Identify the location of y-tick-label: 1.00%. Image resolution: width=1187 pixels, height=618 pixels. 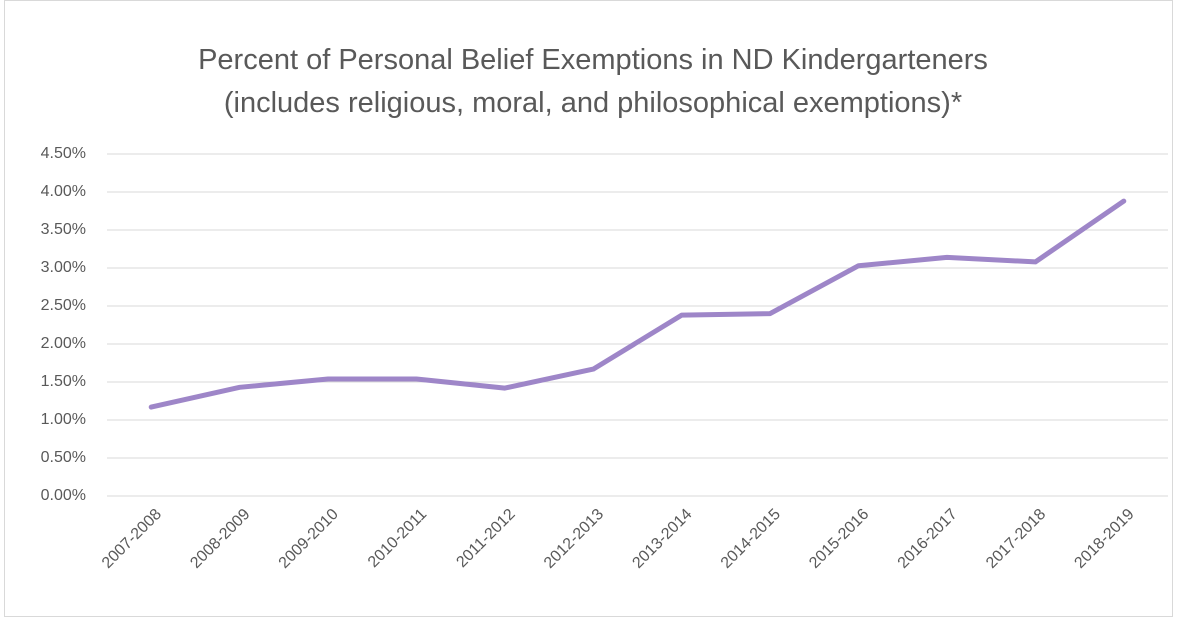
(63, 419).